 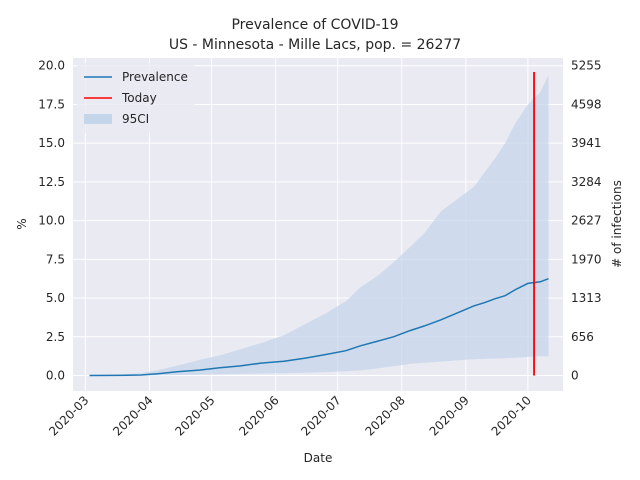 What do you see at coordinates (258, 415) in the screenshot?
I see `x-tick-label: 2020-06` at bounding box center [258, 415].